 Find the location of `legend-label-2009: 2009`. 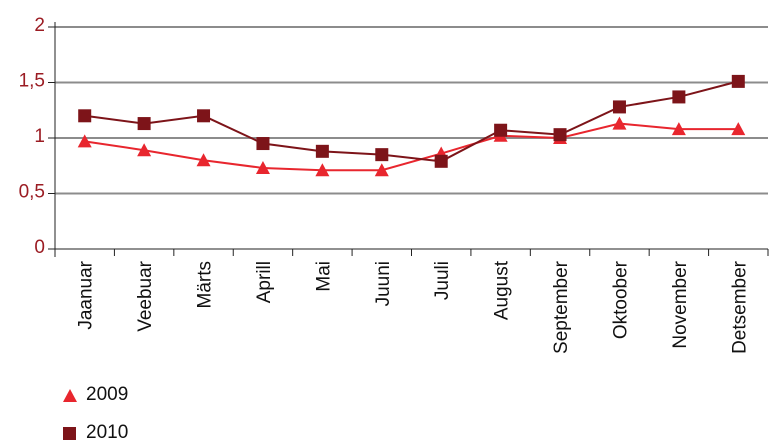

legend-label-2009: 2009 is located at coordinates (107, 394).